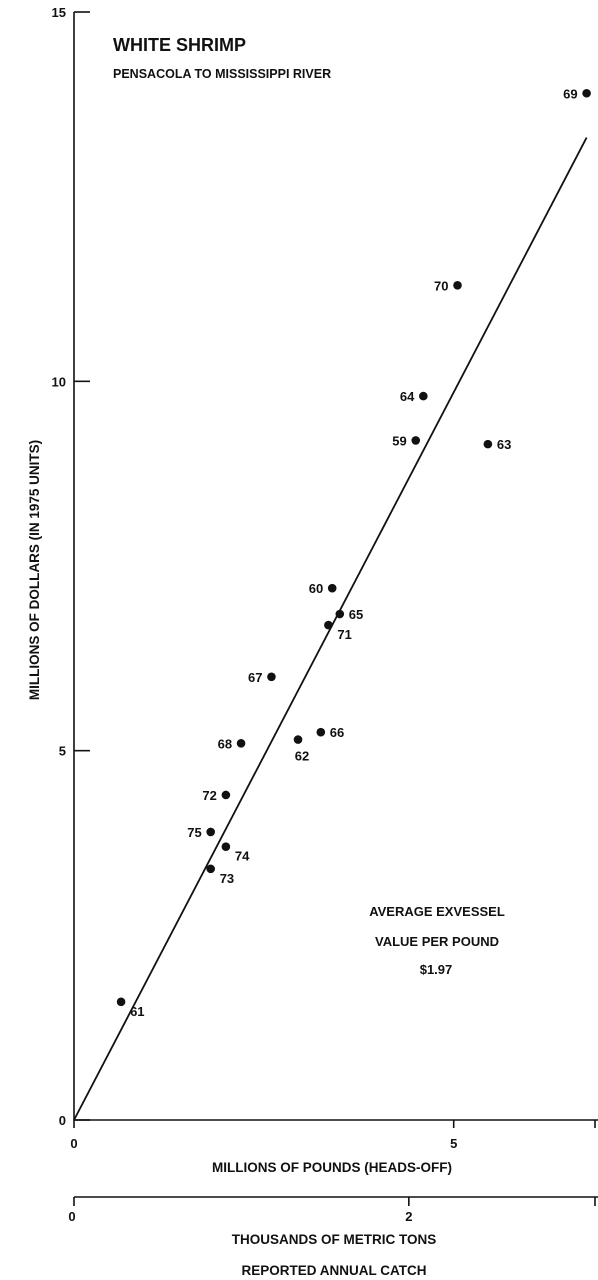 The image size is (598, 1280). What do you see at coordinates (453, 1143) in the screenshot?
I see `x-tick-label: 5` at bounding box center [453, 1143].